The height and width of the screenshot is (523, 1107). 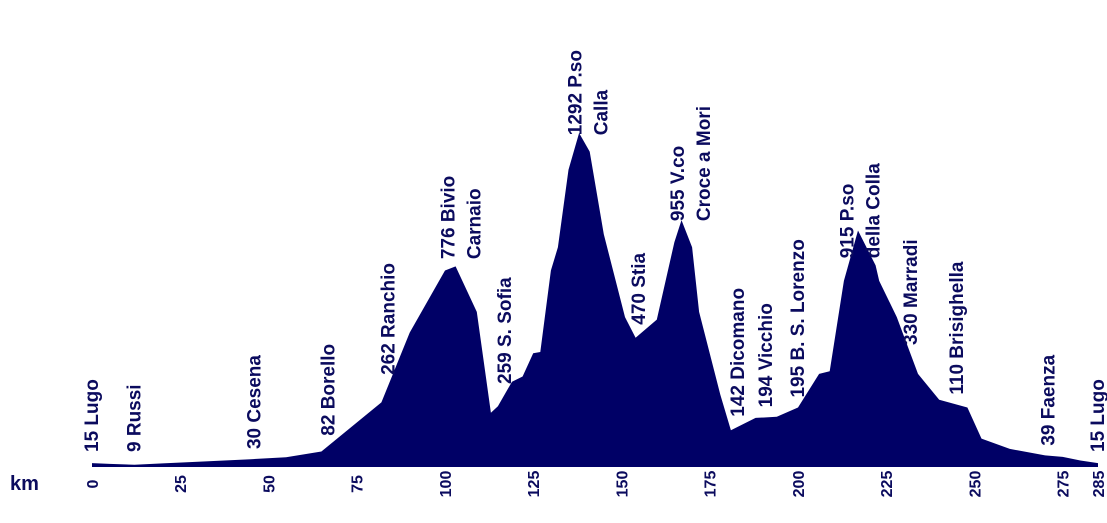 I want to click on place-label: 470 Stia, so click(x=639, y=288).